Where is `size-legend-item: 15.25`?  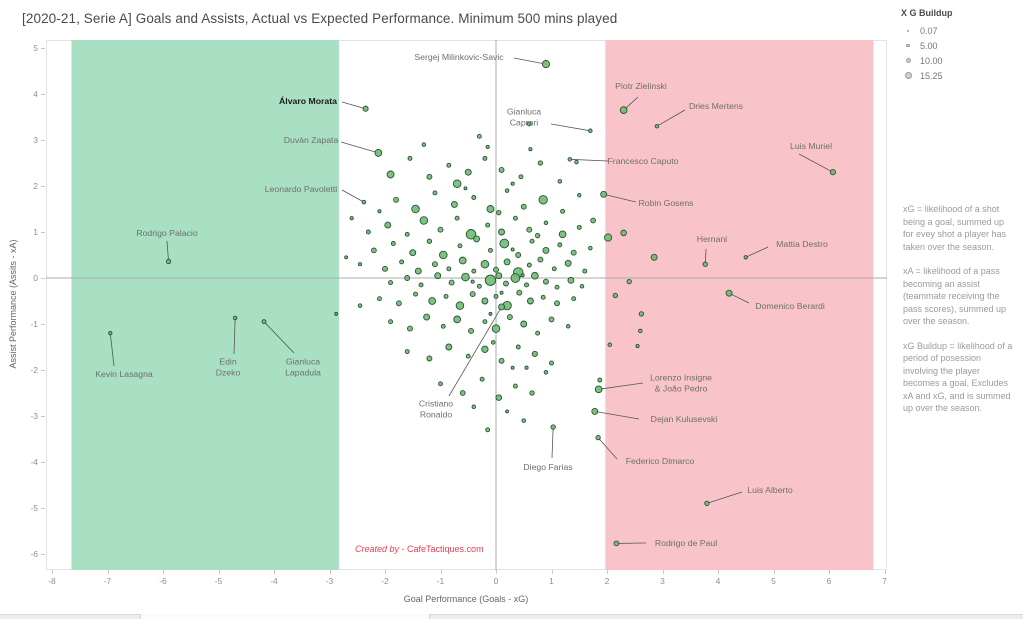
size-legend-item: 15.25 is located at coordinates (958, 75).